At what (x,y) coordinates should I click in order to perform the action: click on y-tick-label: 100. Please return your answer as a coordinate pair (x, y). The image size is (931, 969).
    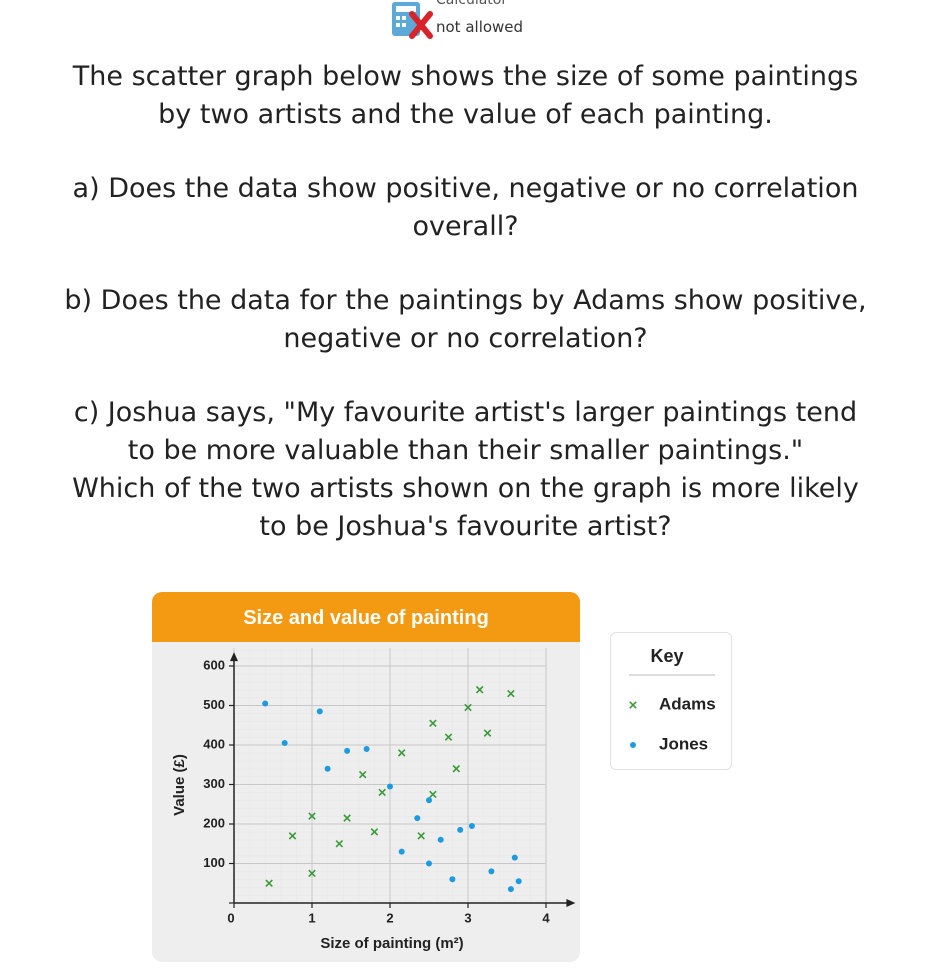
    Looking at the image, I should click on (214, 862).